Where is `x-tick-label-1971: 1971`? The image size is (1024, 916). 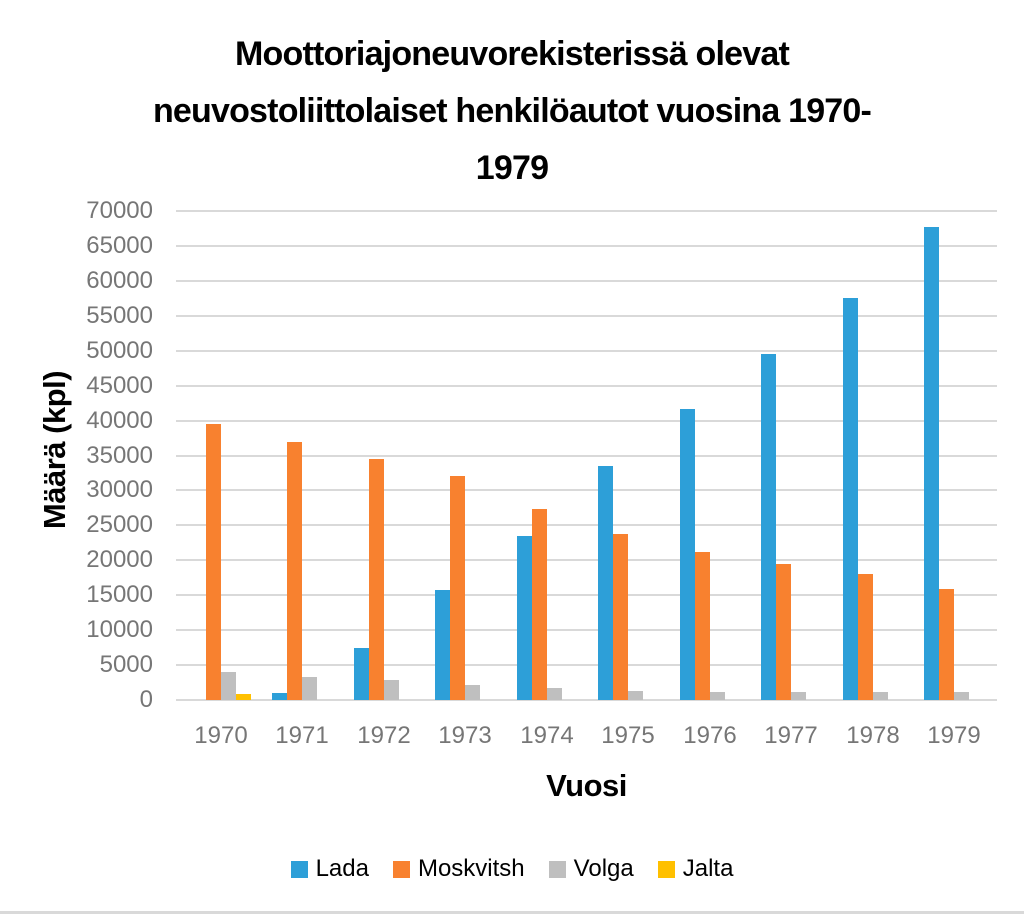 x-tick-label-1971: 1971 is located at coordinates (302, 735).